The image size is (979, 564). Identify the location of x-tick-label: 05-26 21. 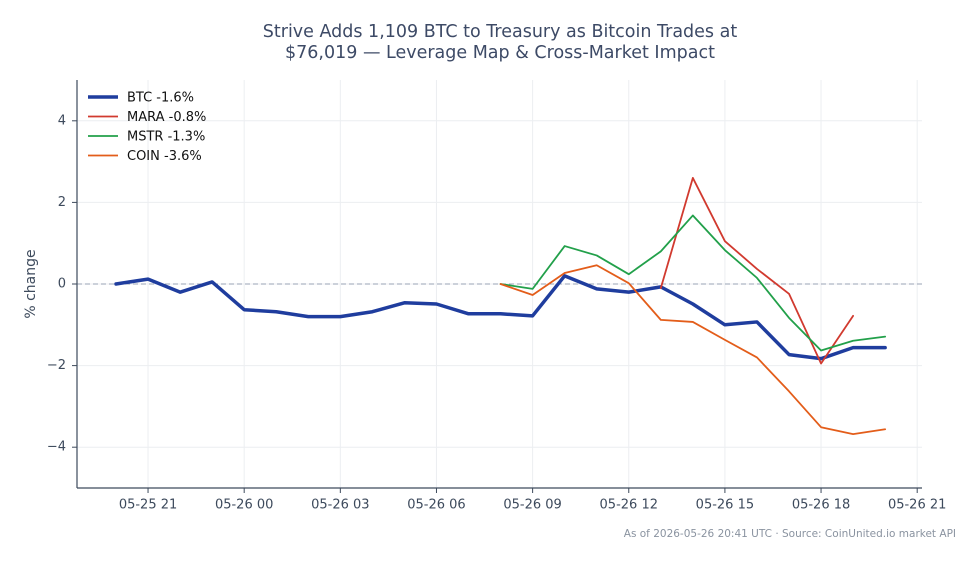
(917, 505).